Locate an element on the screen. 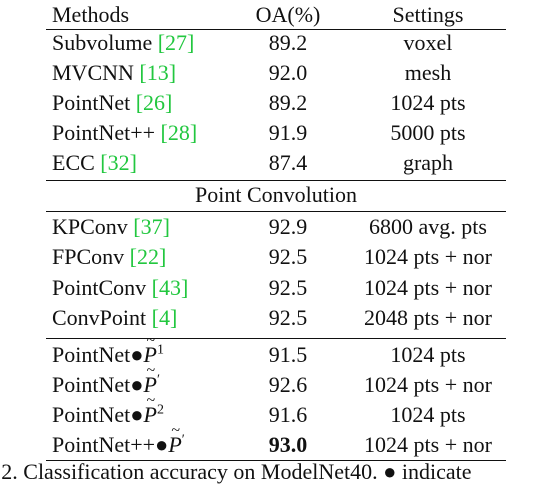 The image size is (550, 486). method-name: PointNet●P′ is located at coordinates (106, 378).